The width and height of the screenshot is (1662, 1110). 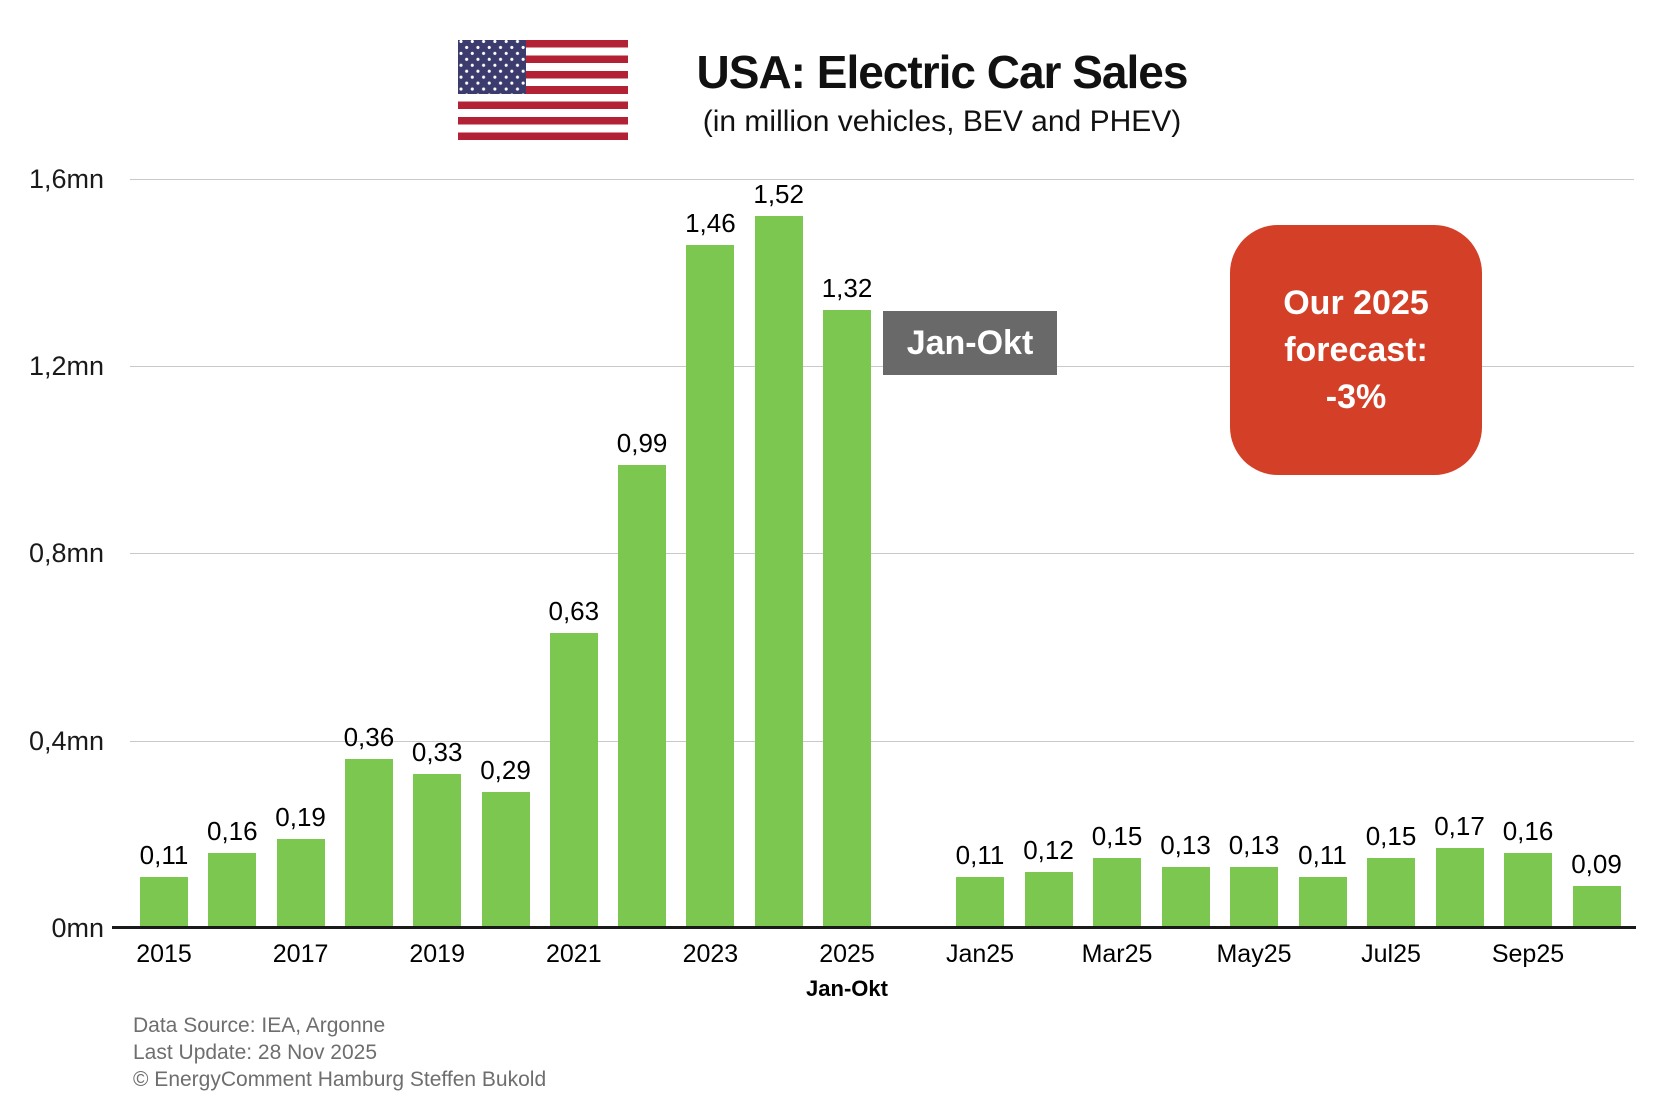 I want to click on bar-2023, so click(x=710, y=586).